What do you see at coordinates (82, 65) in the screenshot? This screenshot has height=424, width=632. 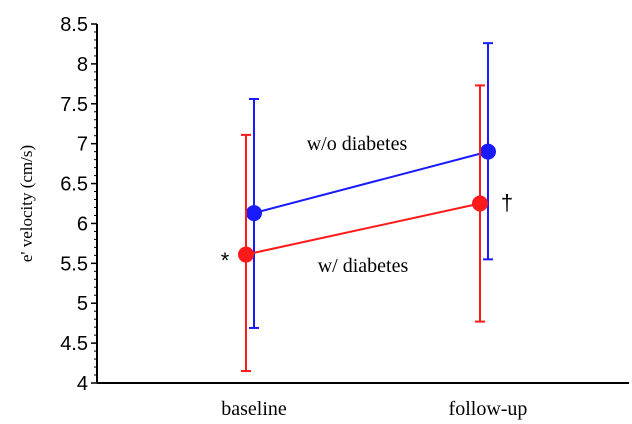 I see `y-tick-label: 8` at bounding box center [82, 65].